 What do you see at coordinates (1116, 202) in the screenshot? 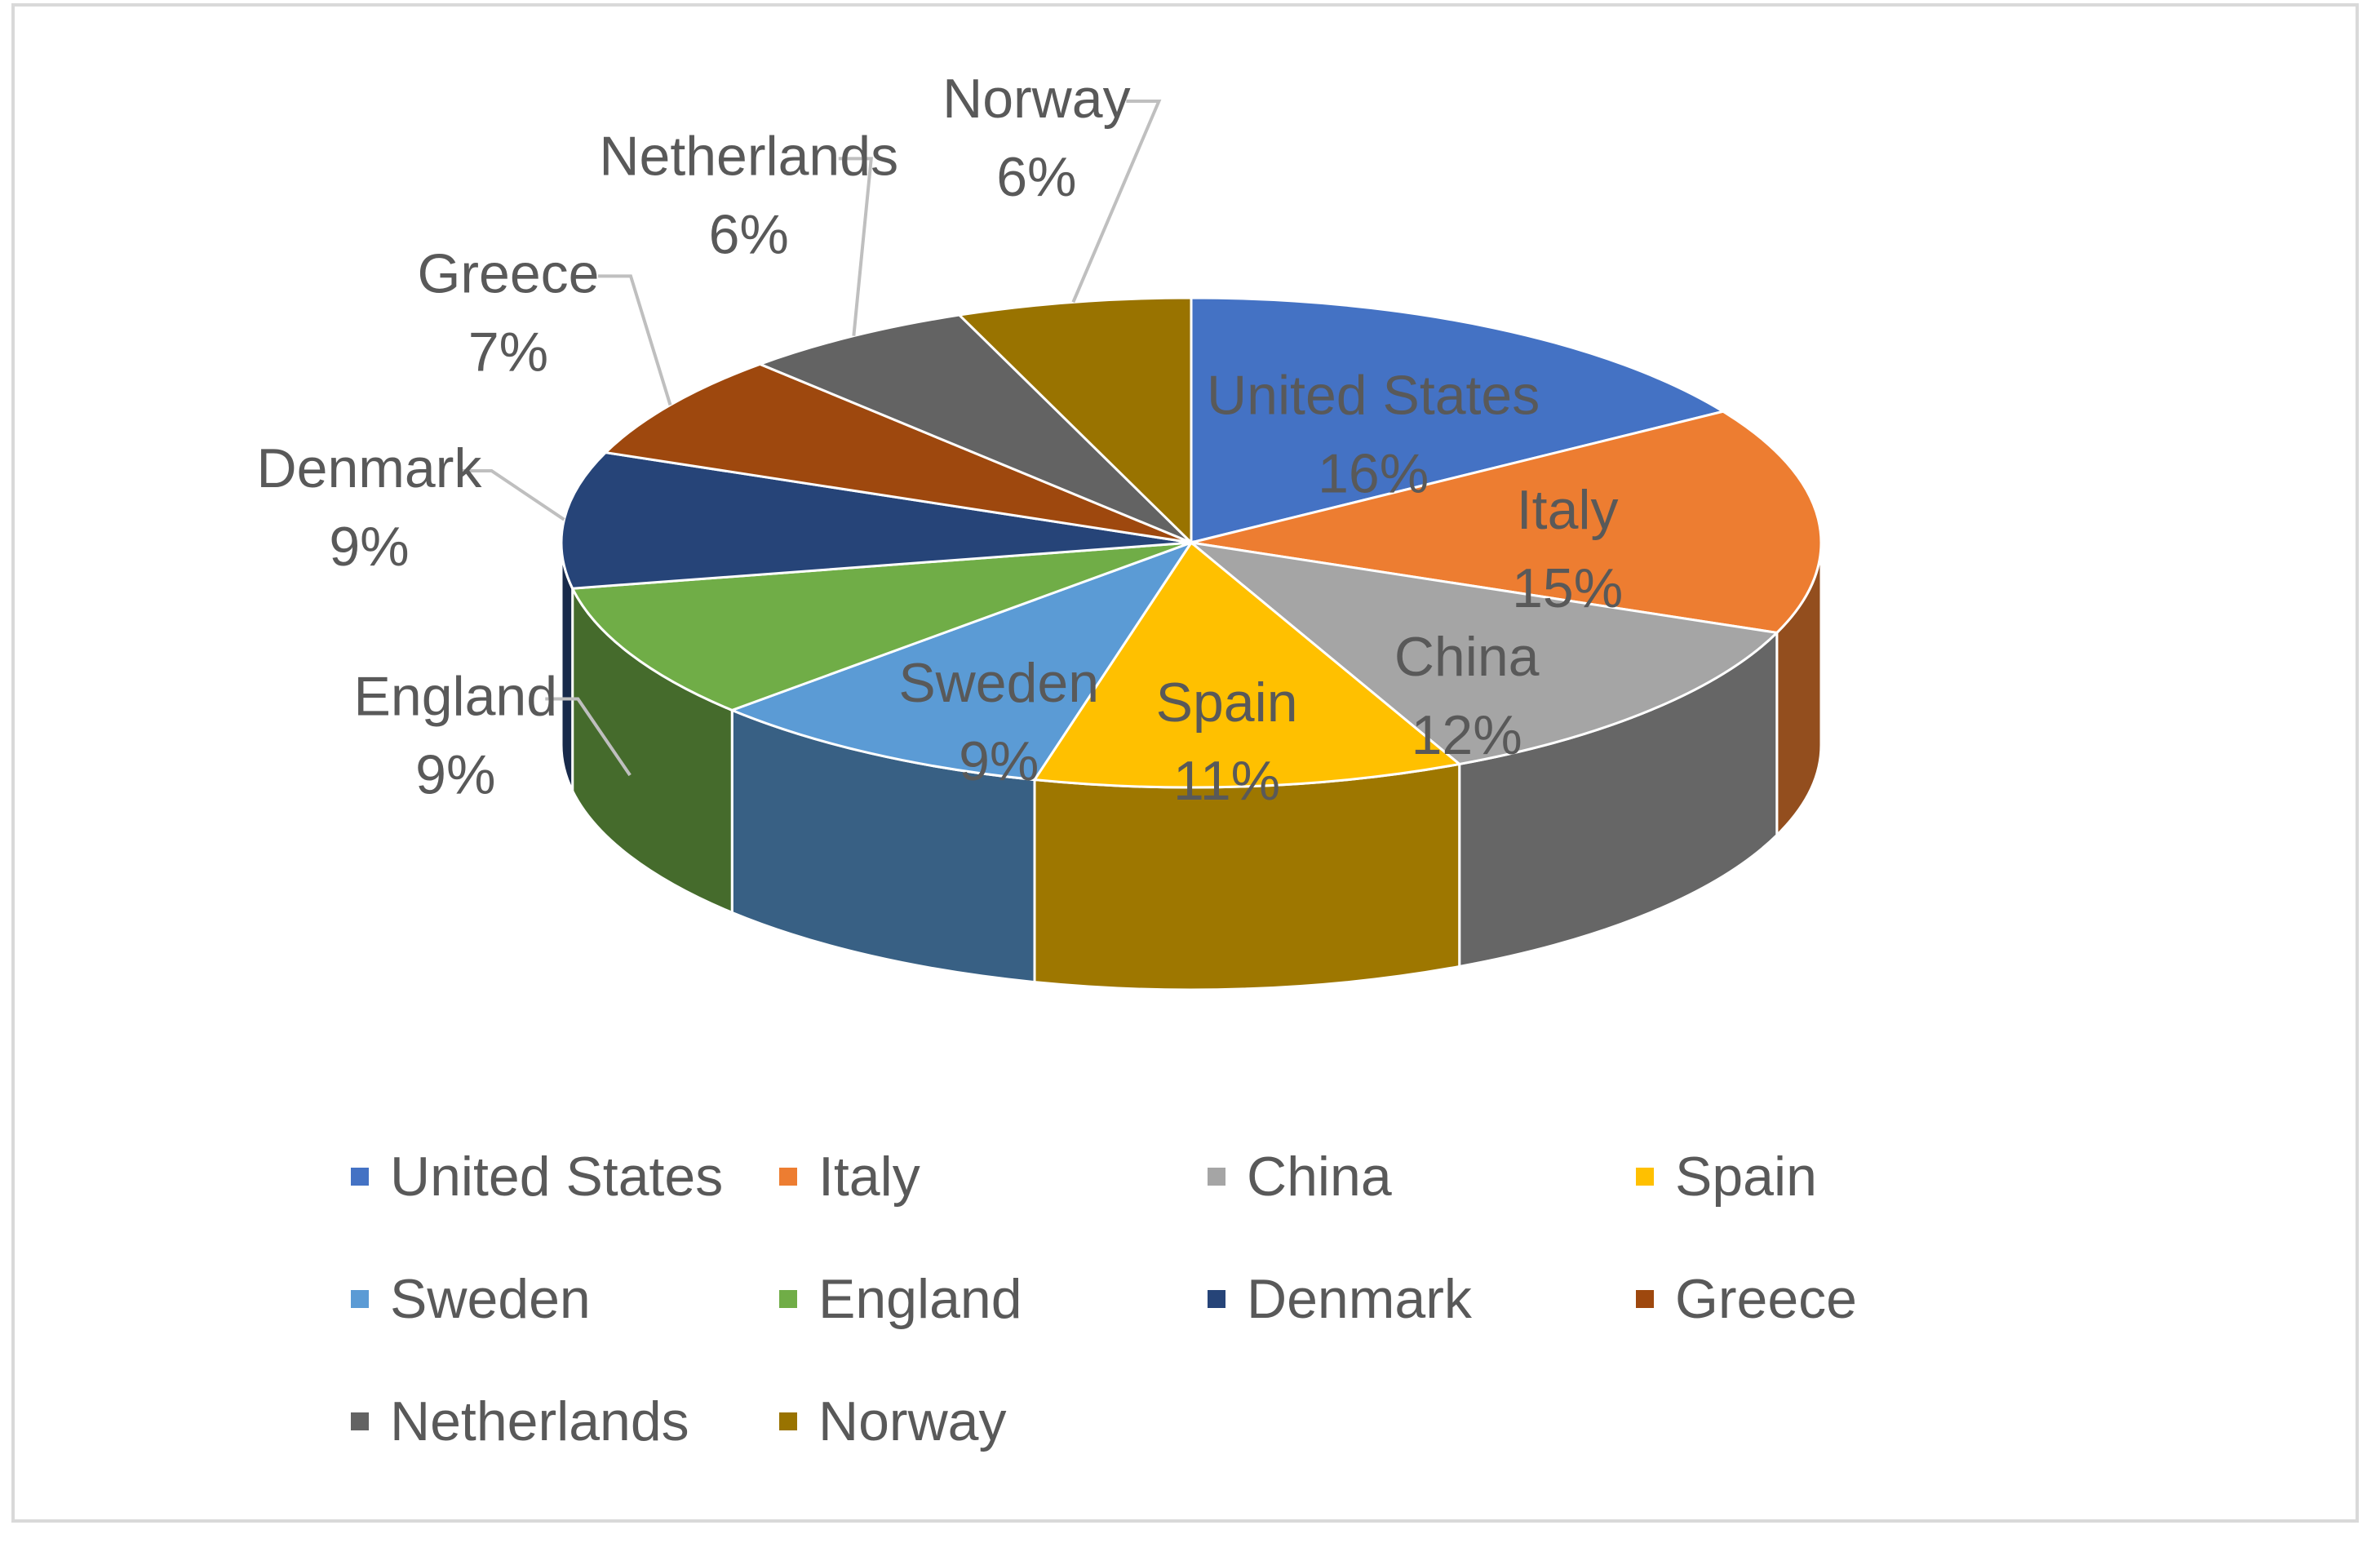
I see `leader-line-norway` at bounding box center [1116, 202].